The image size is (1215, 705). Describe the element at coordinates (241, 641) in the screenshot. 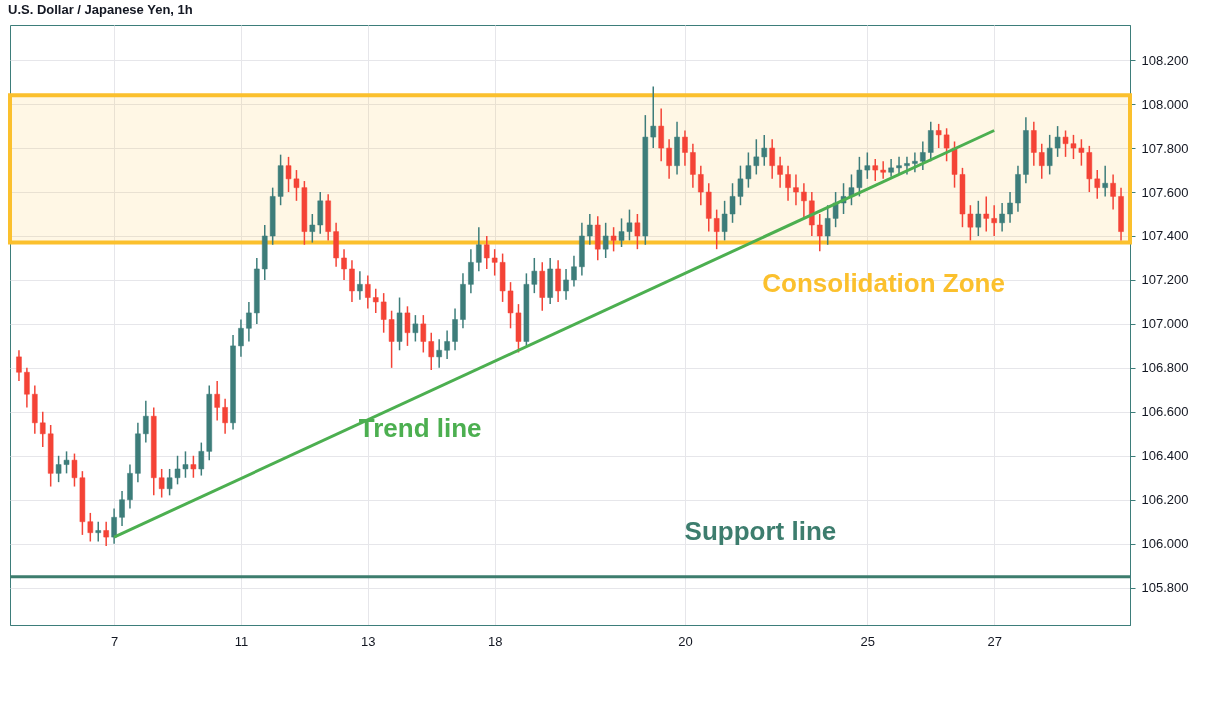

I see `x-tick-label: 11` at that location.